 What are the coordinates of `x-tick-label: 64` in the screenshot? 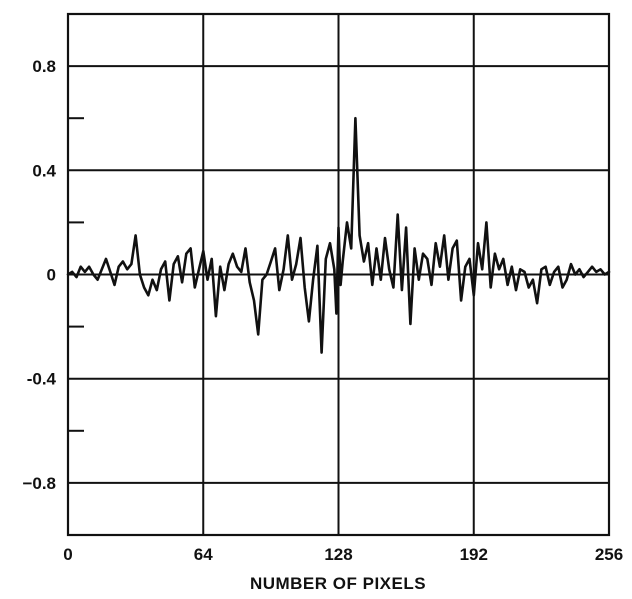 It's located at (203, 554).